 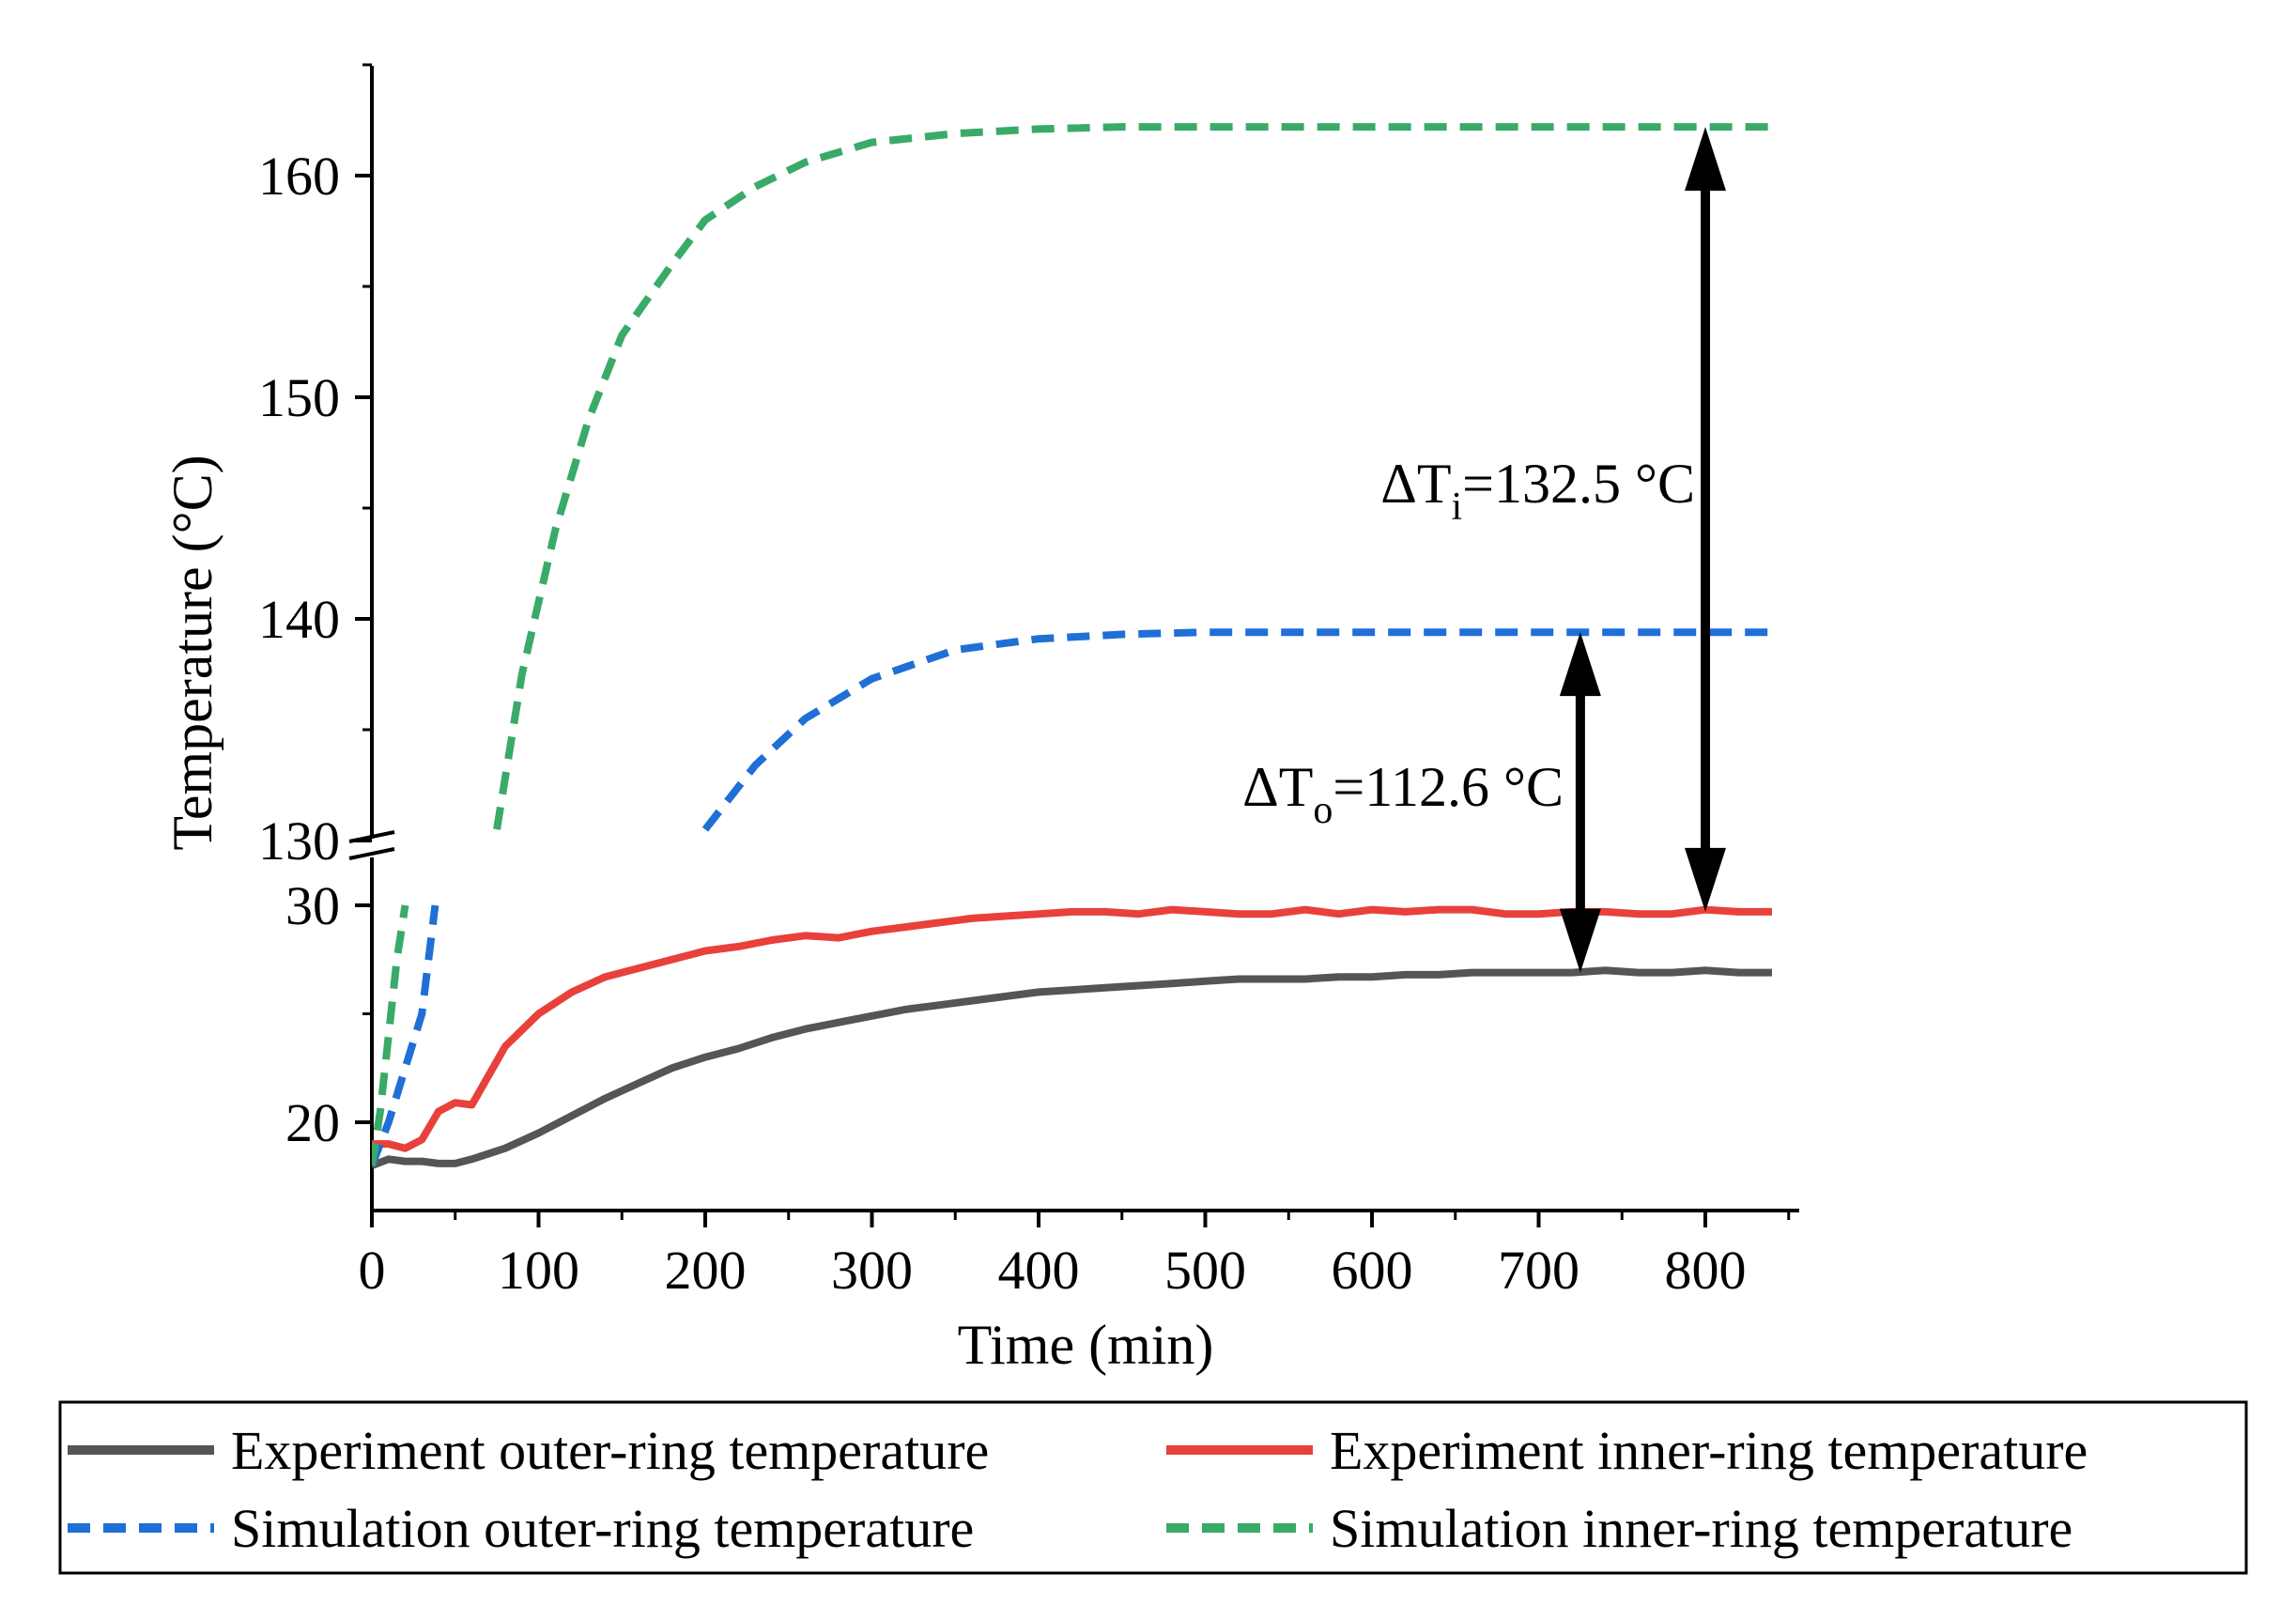 I want to click on series-line-simulation-inner-ring-temperaturelower, so click(x=390, y=1035).